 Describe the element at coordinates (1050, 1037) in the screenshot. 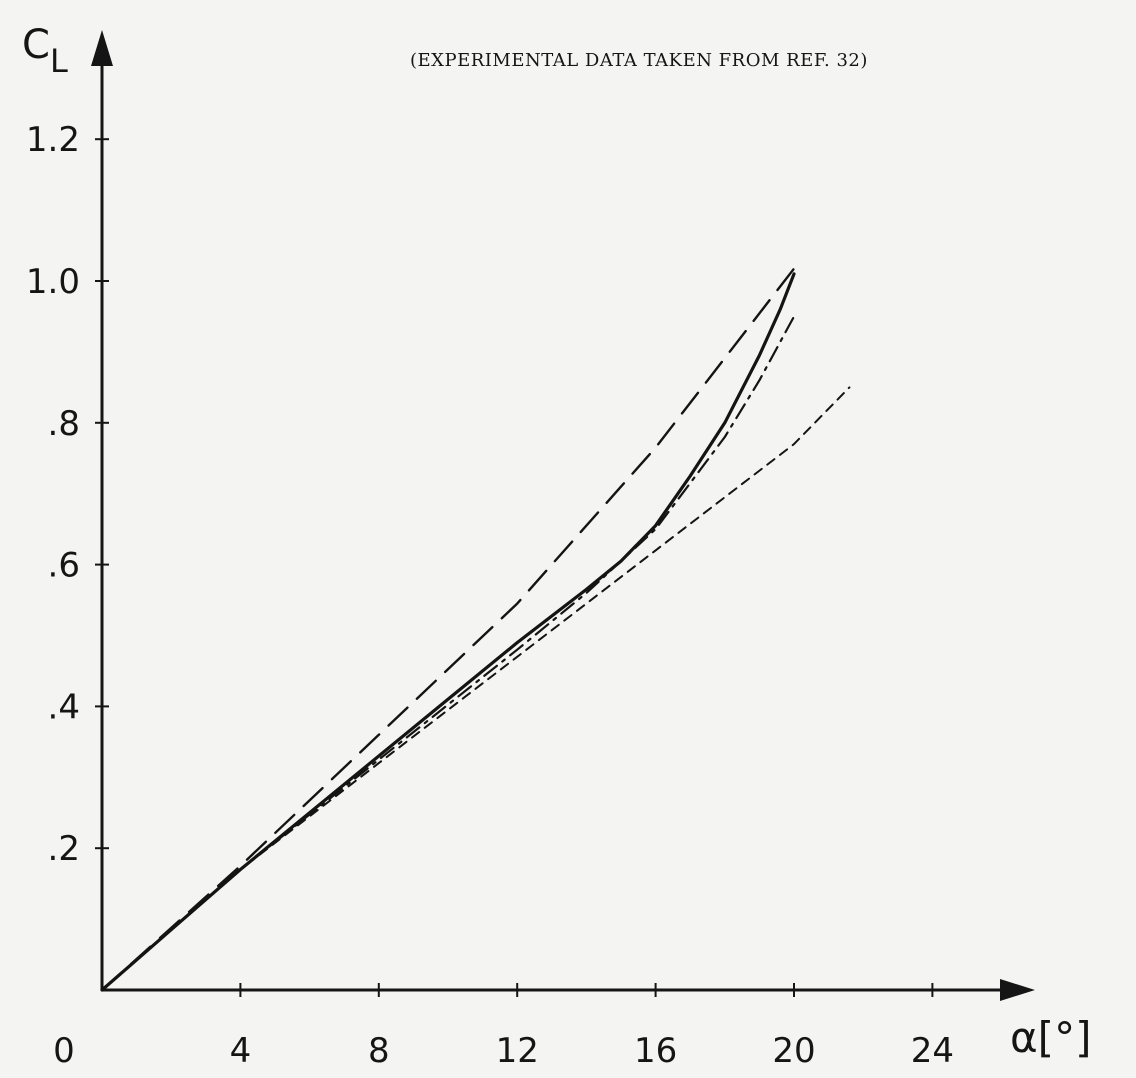

I see `x-axis-label: α[°]` at that location.